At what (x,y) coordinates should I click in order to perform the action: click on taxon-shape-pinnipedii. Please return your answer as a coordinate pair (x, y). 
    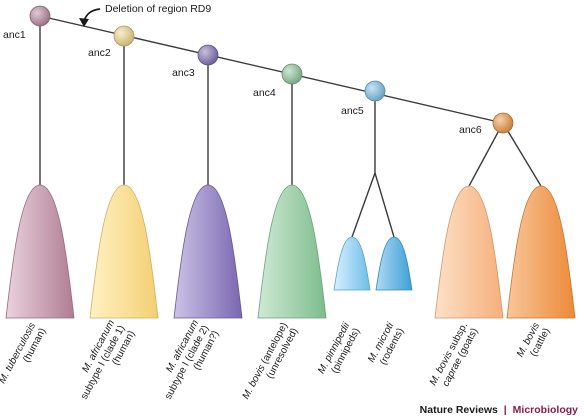
    Looking at the image, I should click on (352, 263).